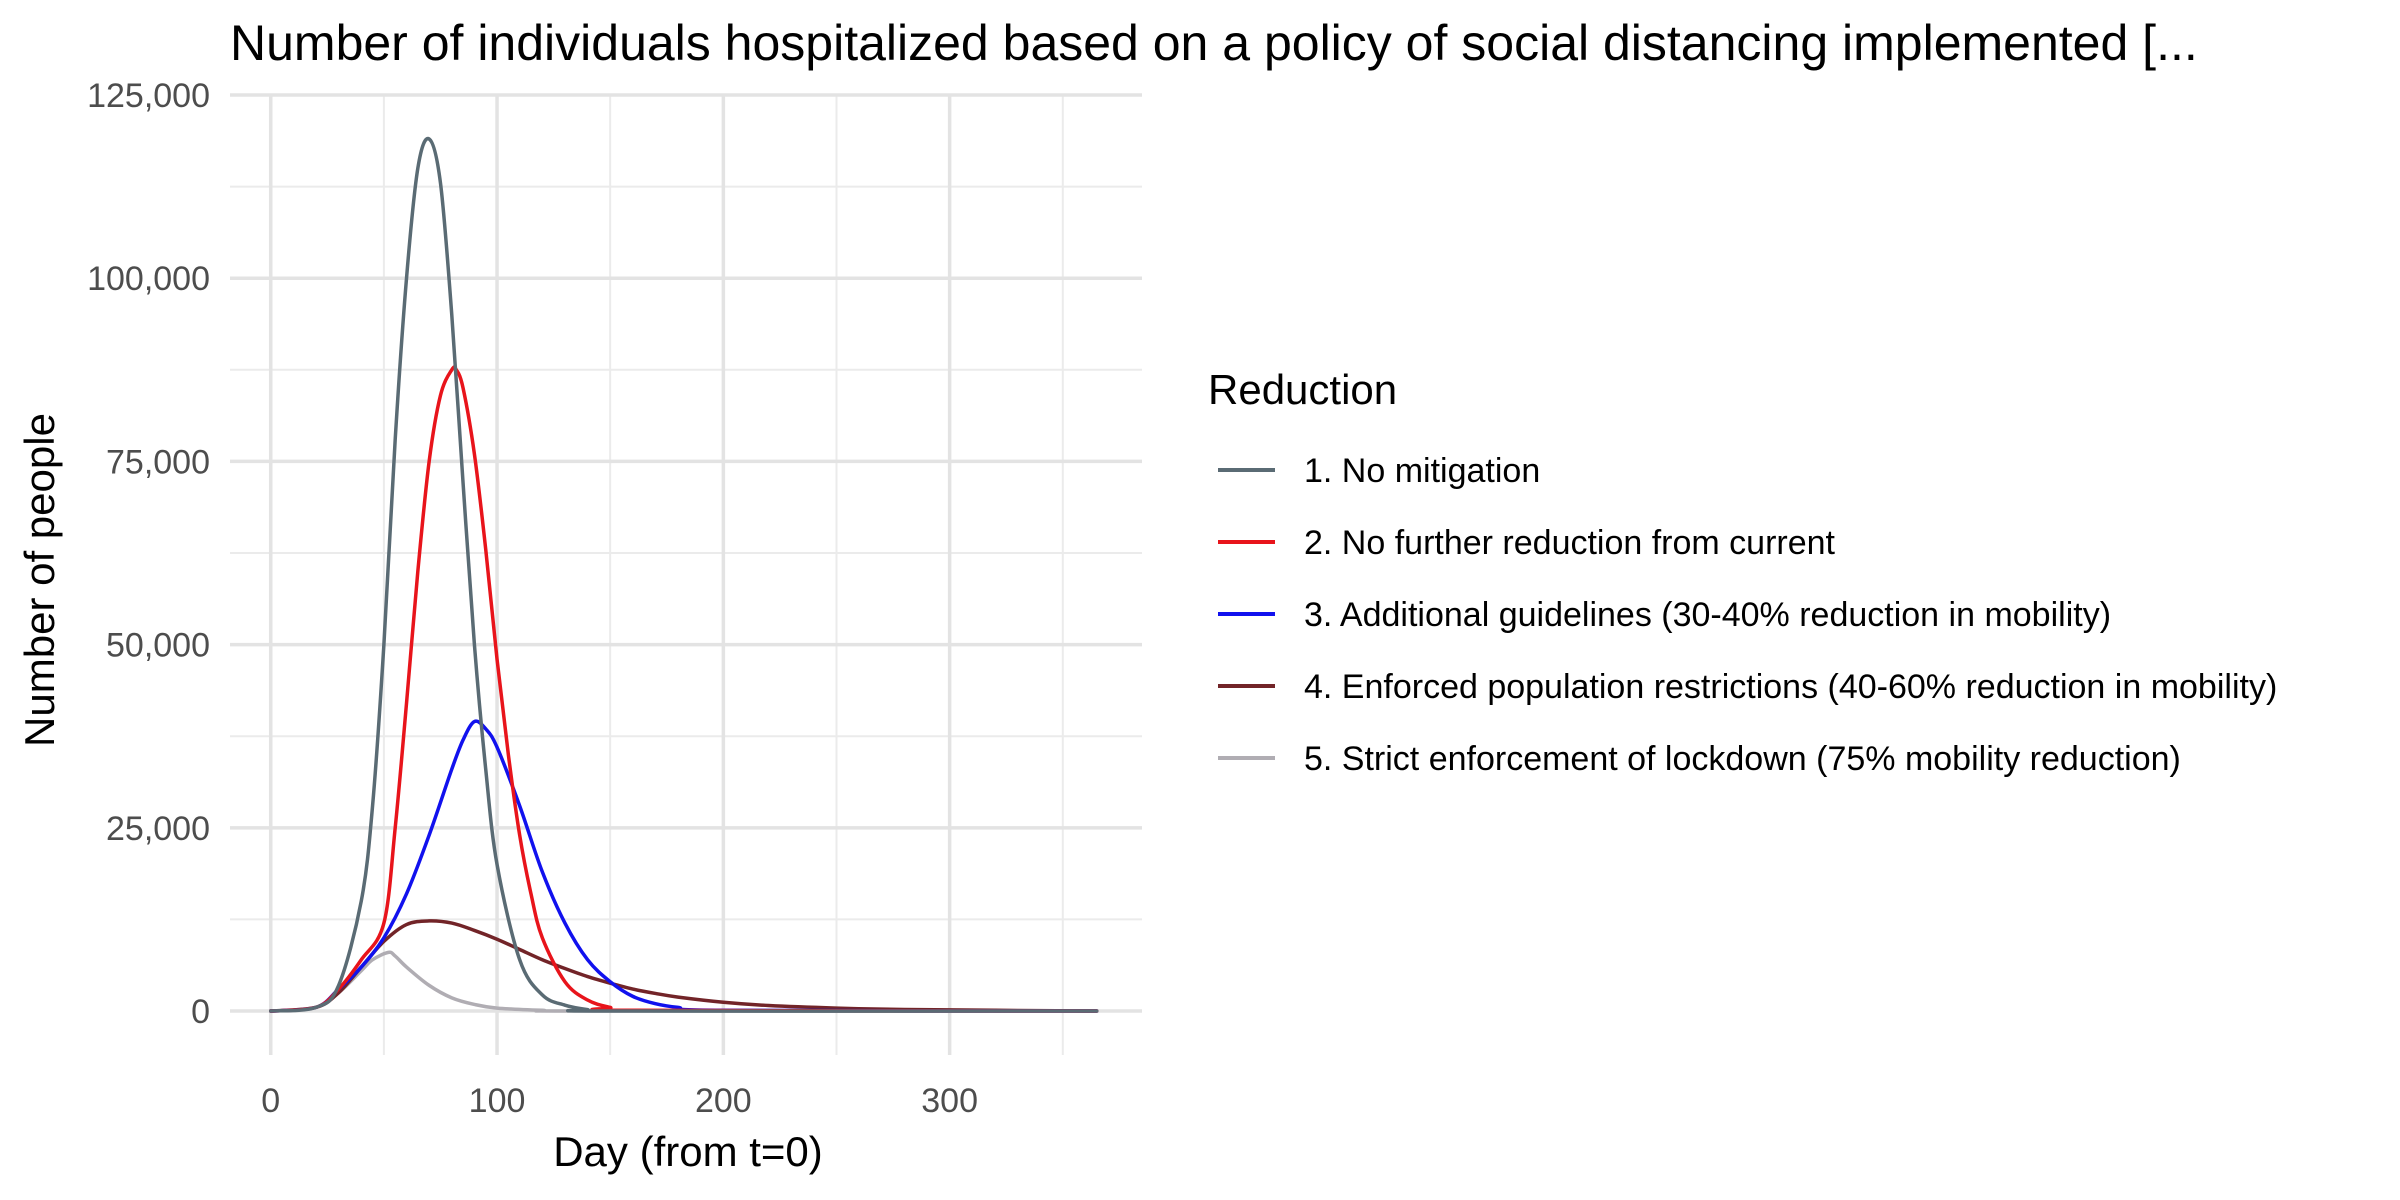  I want to click on y-tick-label: 0, so click(200, 1012).